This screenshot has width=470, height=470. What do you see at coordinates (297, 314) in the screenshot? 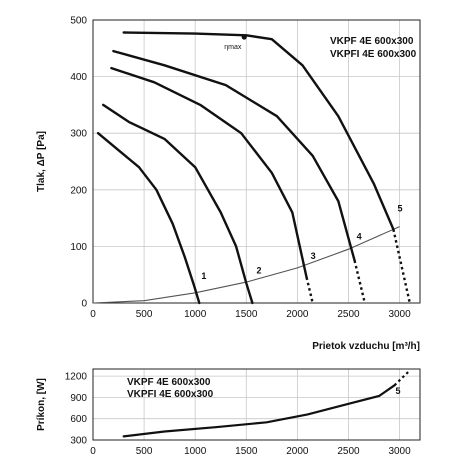
I see `pressure-x-tick-label: 2000` at bounding box center [297, 314].